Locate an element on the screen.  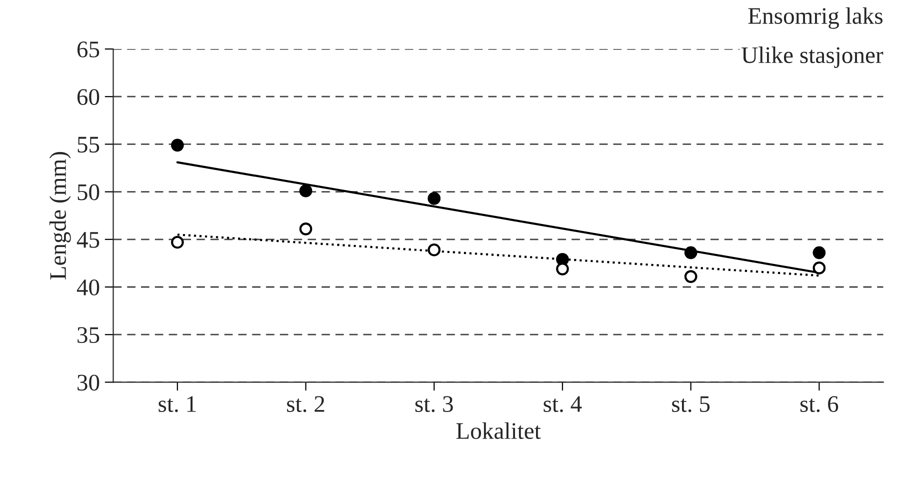
text: Ensomrig laks is located at coordinates (815, 18).